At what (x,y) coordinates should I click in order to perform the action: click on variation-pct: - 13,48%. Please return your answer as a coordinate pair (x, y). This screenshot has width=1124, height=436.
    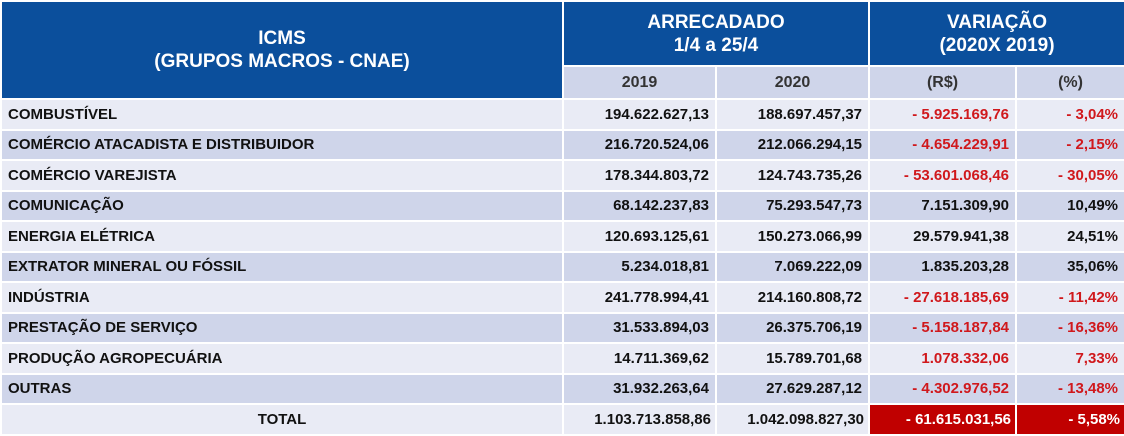
    Looking at the image, I should click on (1069, 388).